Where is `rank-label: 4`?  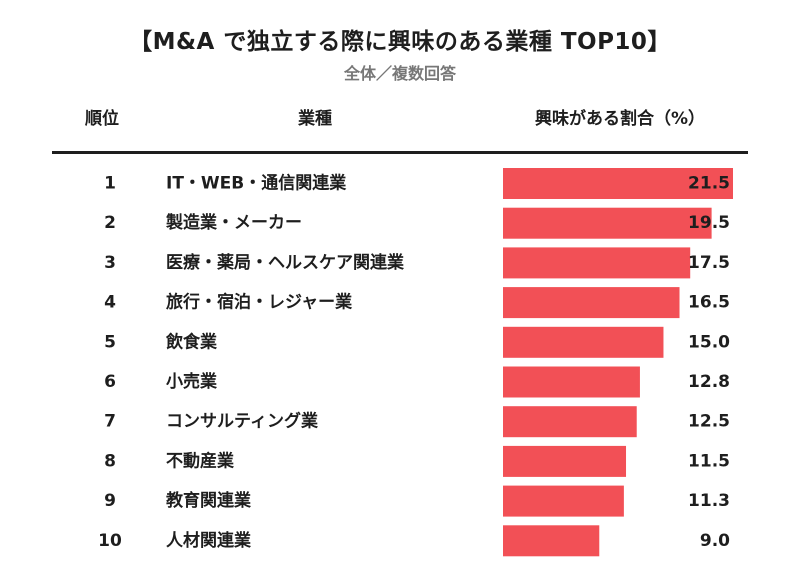
rank-label: 4 is located at coordinates (110, 303).